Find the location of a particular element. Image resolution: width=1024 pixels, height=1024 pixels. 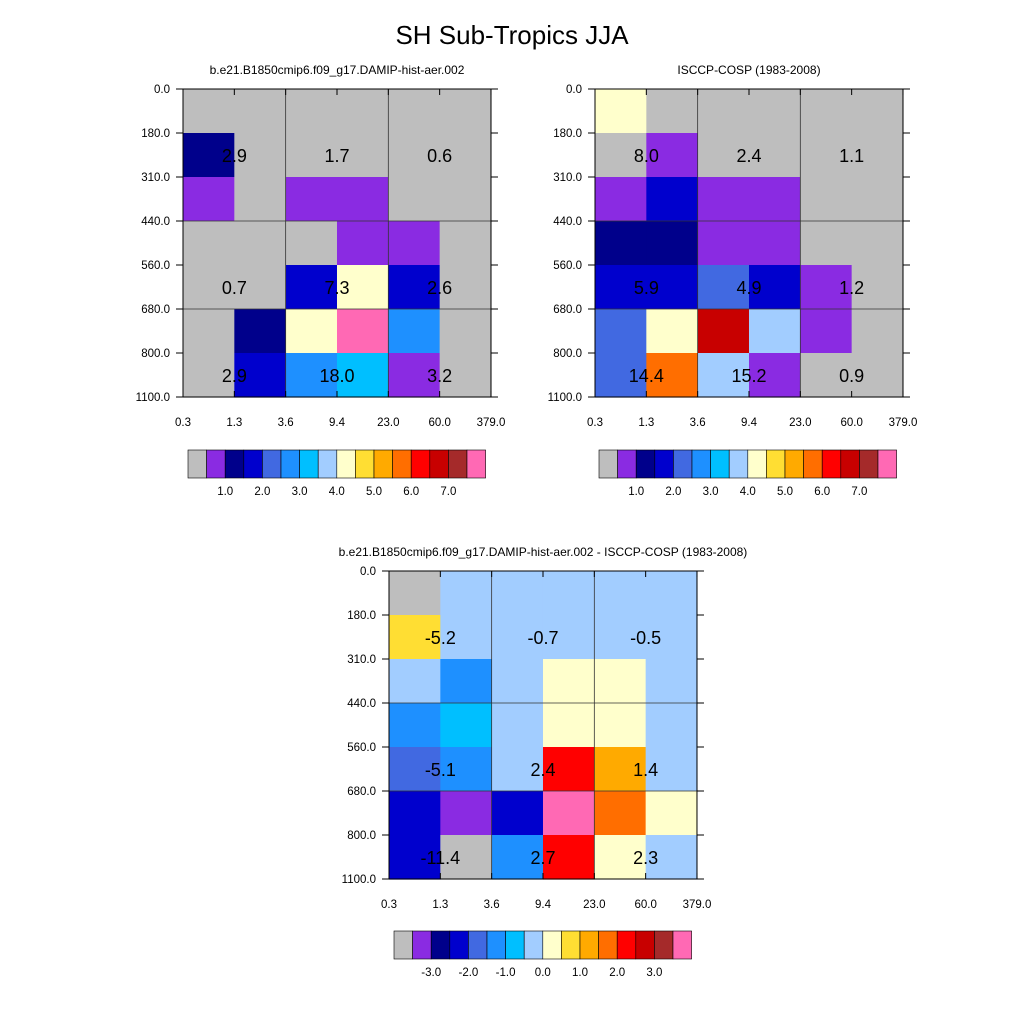

y-tick-label: 0.0 is located at coordinates (162, 90).